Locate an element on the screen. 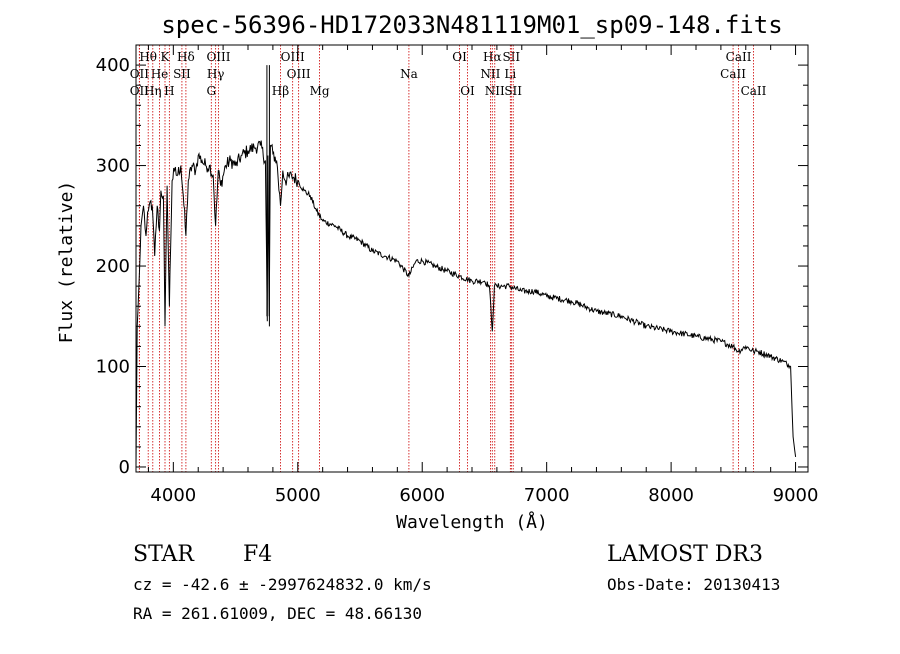 The width and height of the screenshot is (900, 654). marker-label-22: Li is located at coordinates (510, 74).